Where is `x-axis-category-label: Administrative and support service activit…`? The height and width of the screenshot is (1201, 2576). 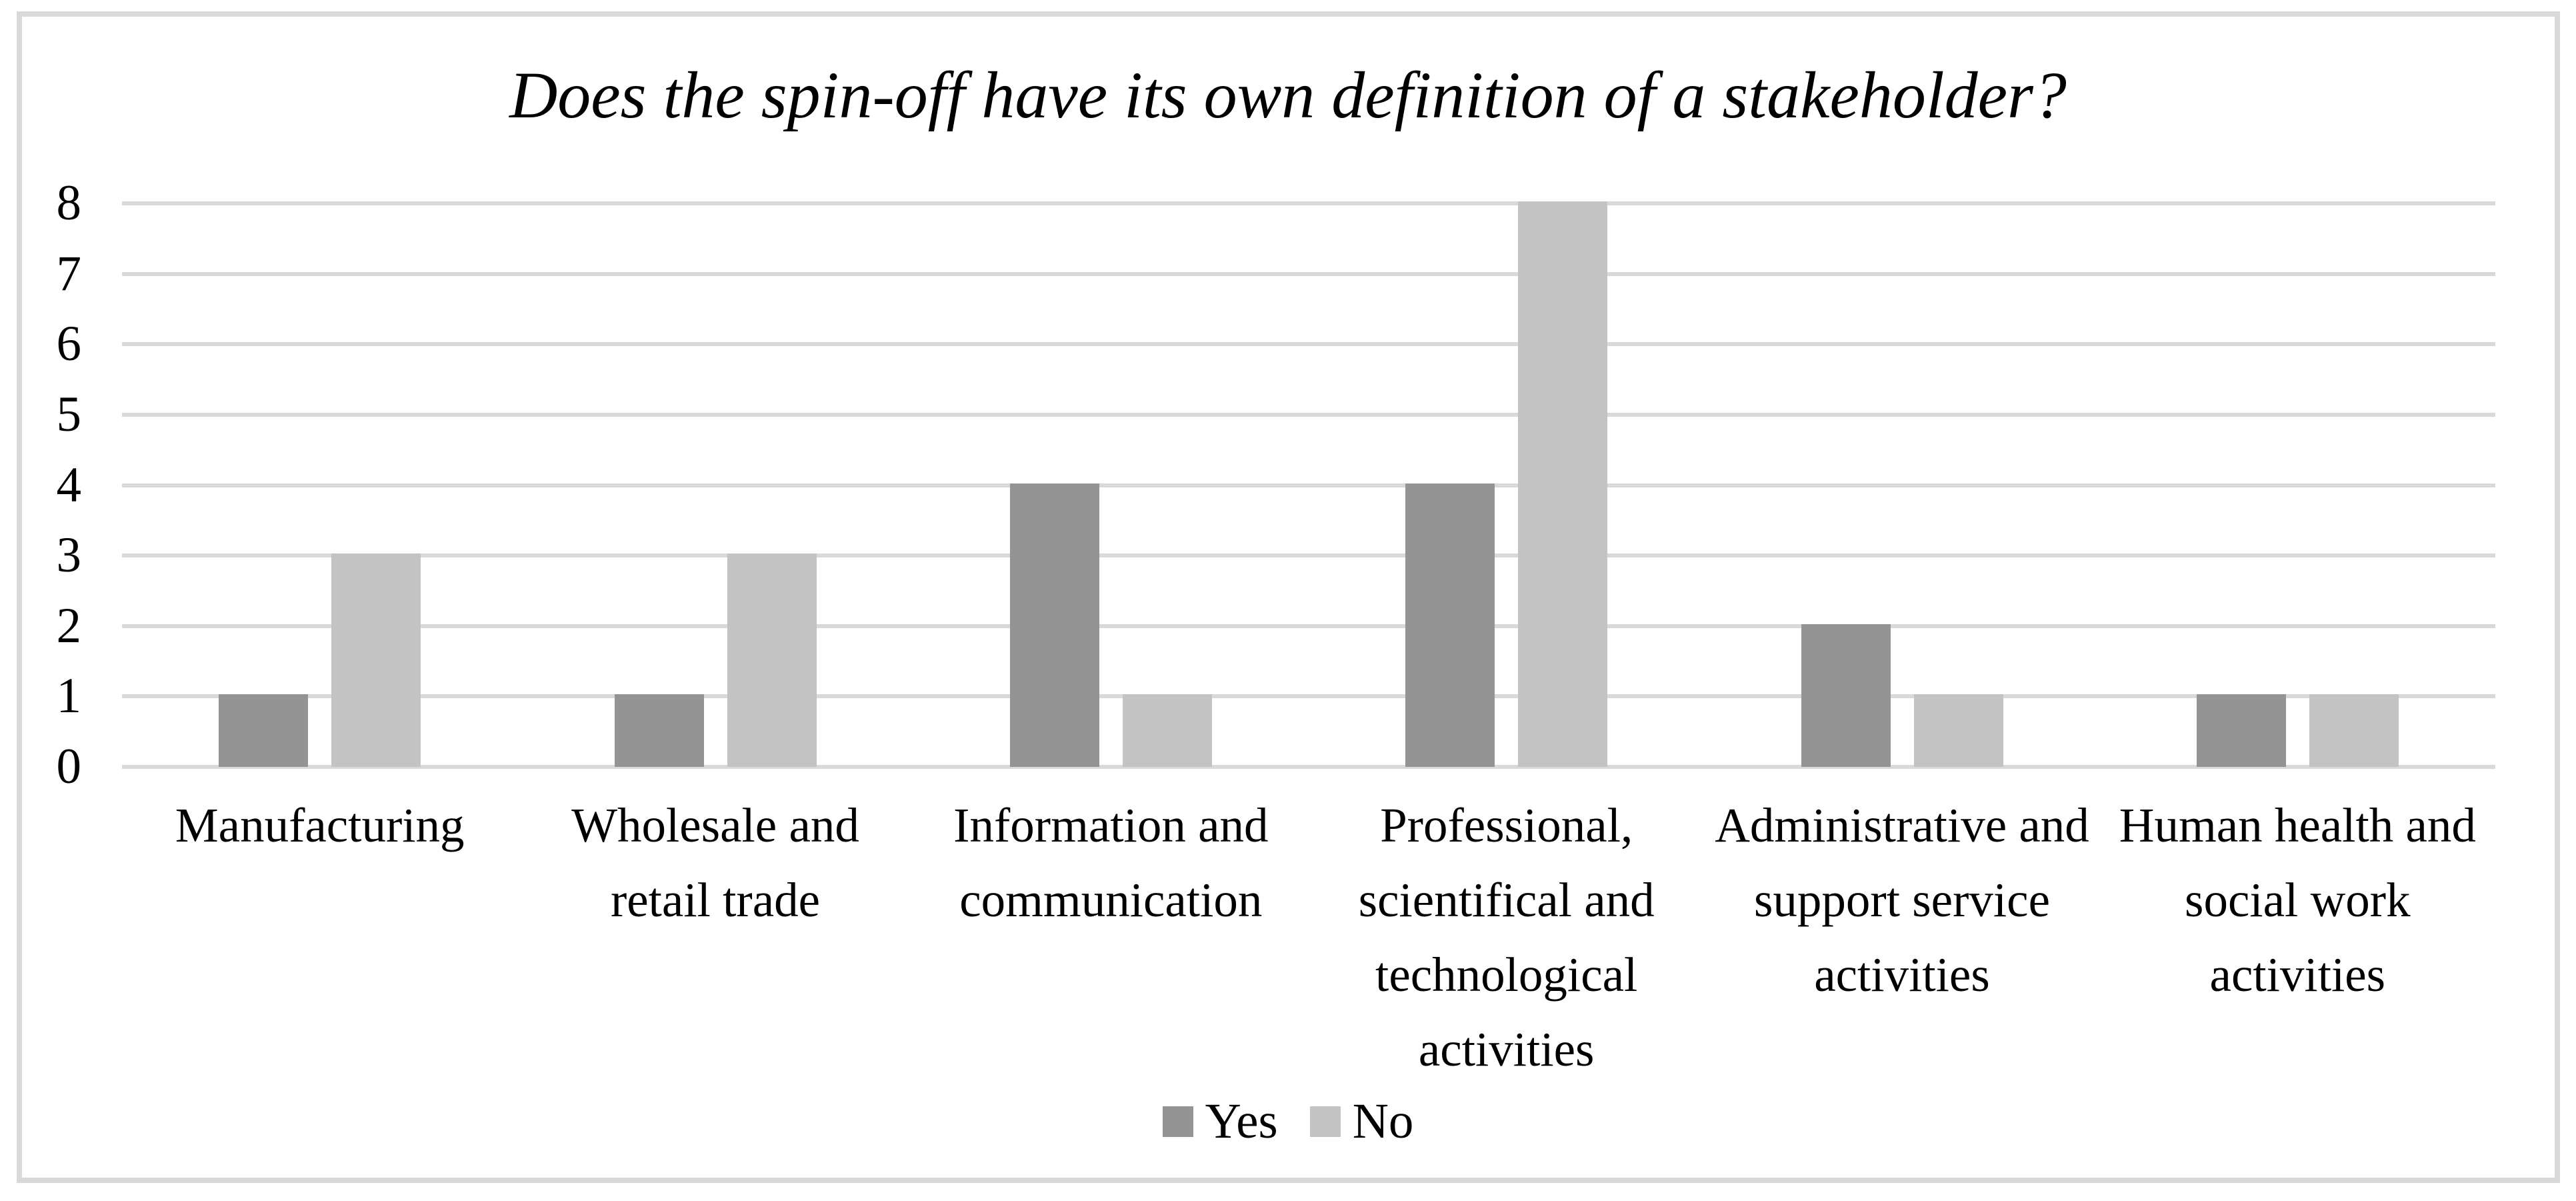 x-axis-category-label: Administrative and support service activit… is located at coordinates (1901, 900).